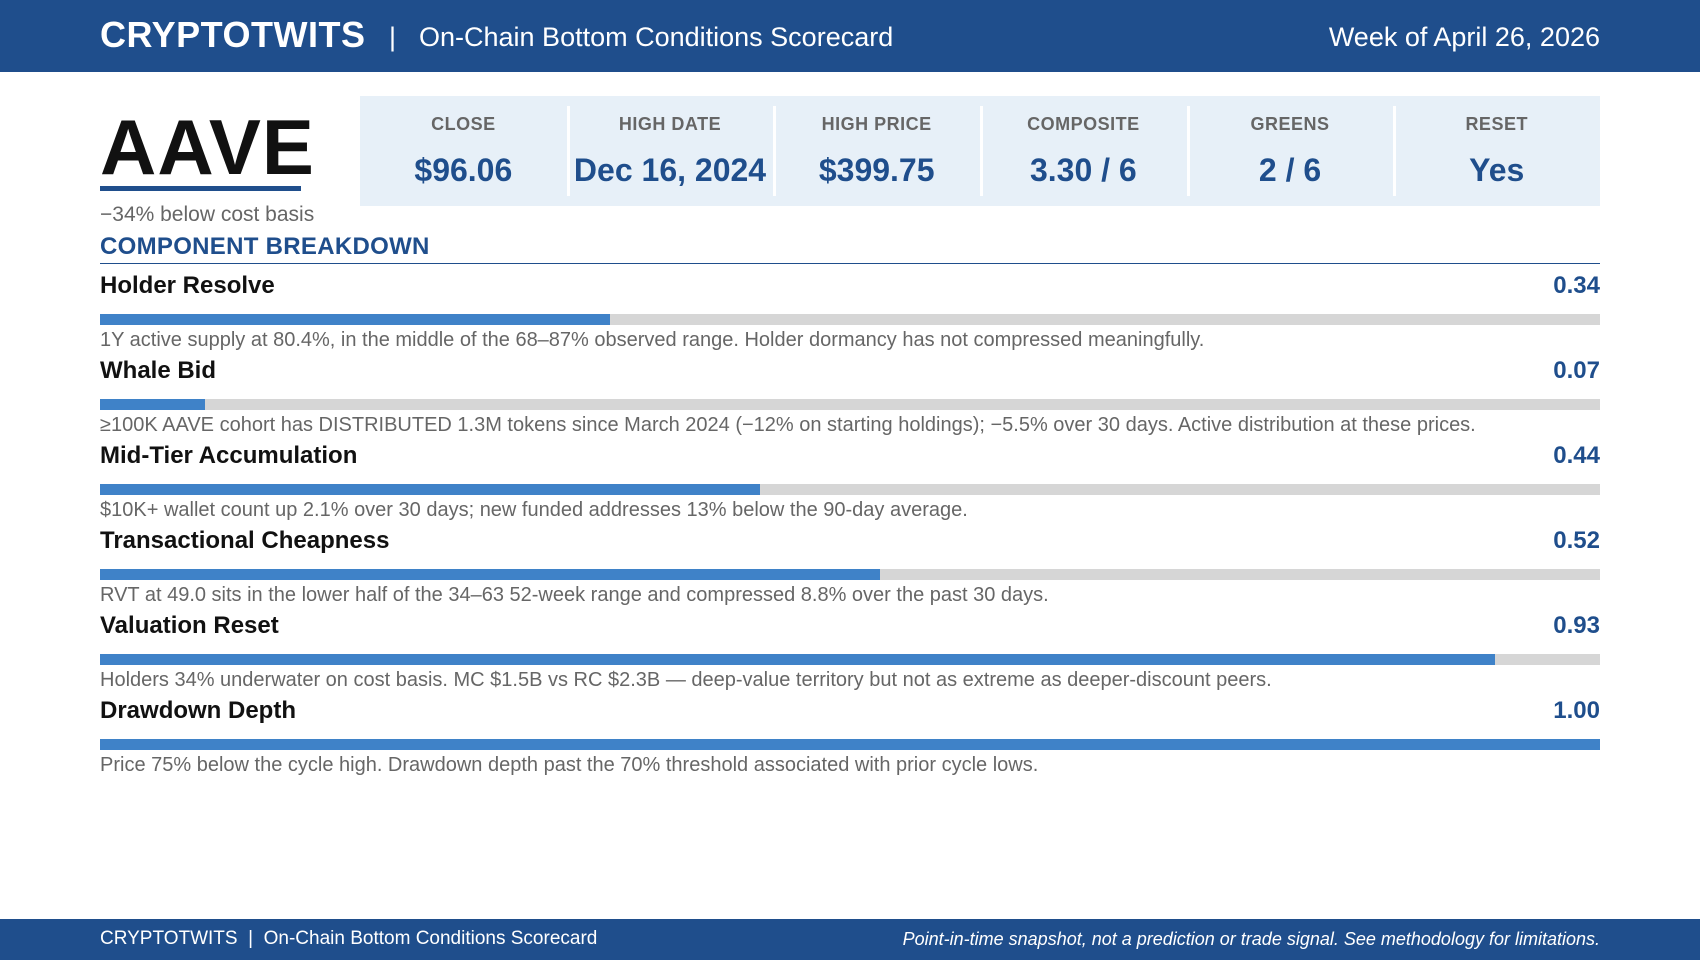 This screenshot has width=1700, height=960. Describe the element at coordinates (463, 124) in the screenshot. I see `stat-label: CLOSE` at that location.